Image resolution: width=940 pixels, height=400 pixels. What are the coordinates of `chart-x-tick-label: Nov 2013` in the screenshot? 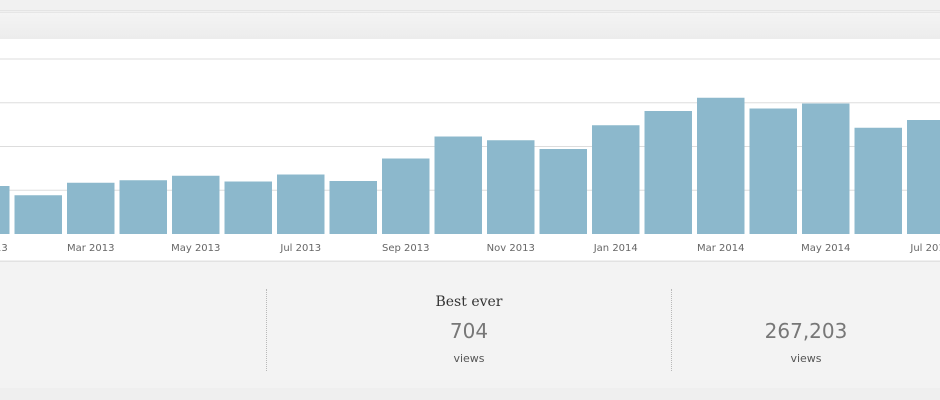 It's located at (511, 248).